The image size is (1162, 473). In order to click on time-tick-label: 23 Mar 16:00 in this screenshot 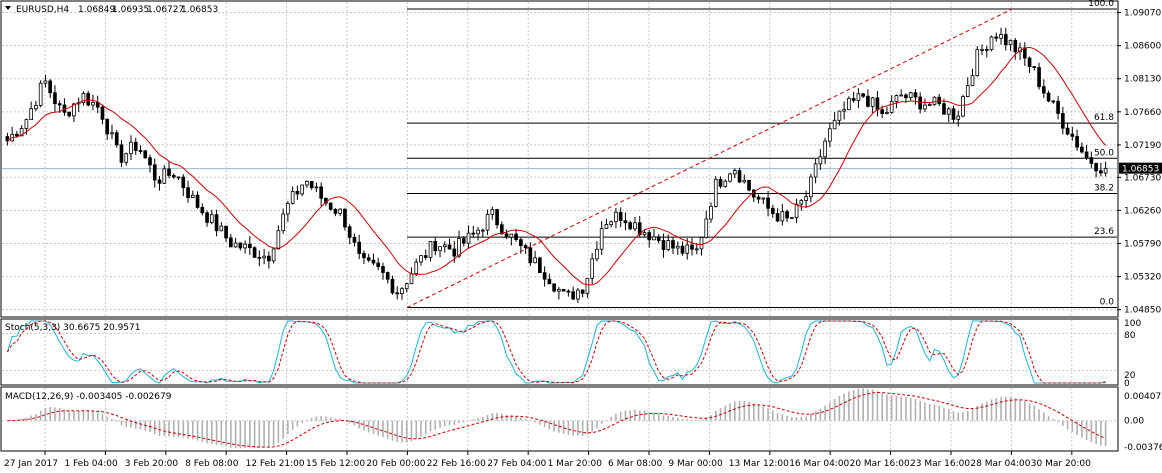, I will do `click(940, 464)`.